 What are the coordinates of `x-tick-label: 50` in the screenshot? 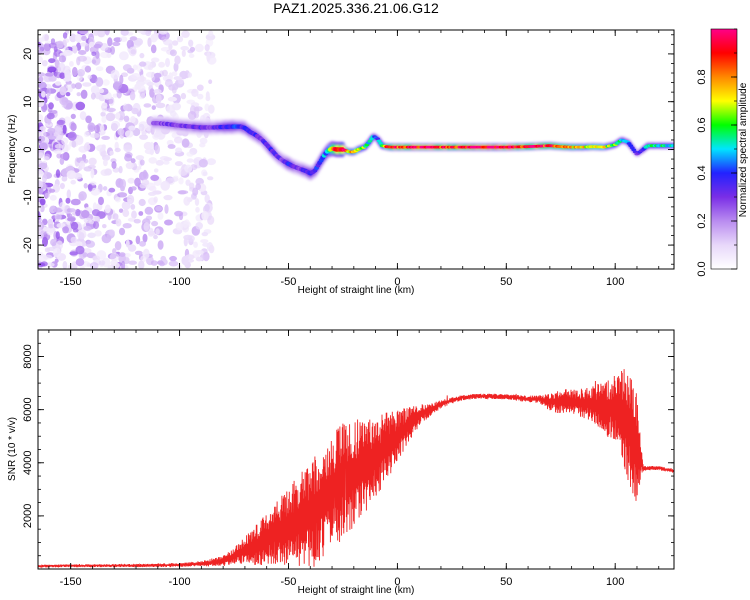 It's located at (506, 282).